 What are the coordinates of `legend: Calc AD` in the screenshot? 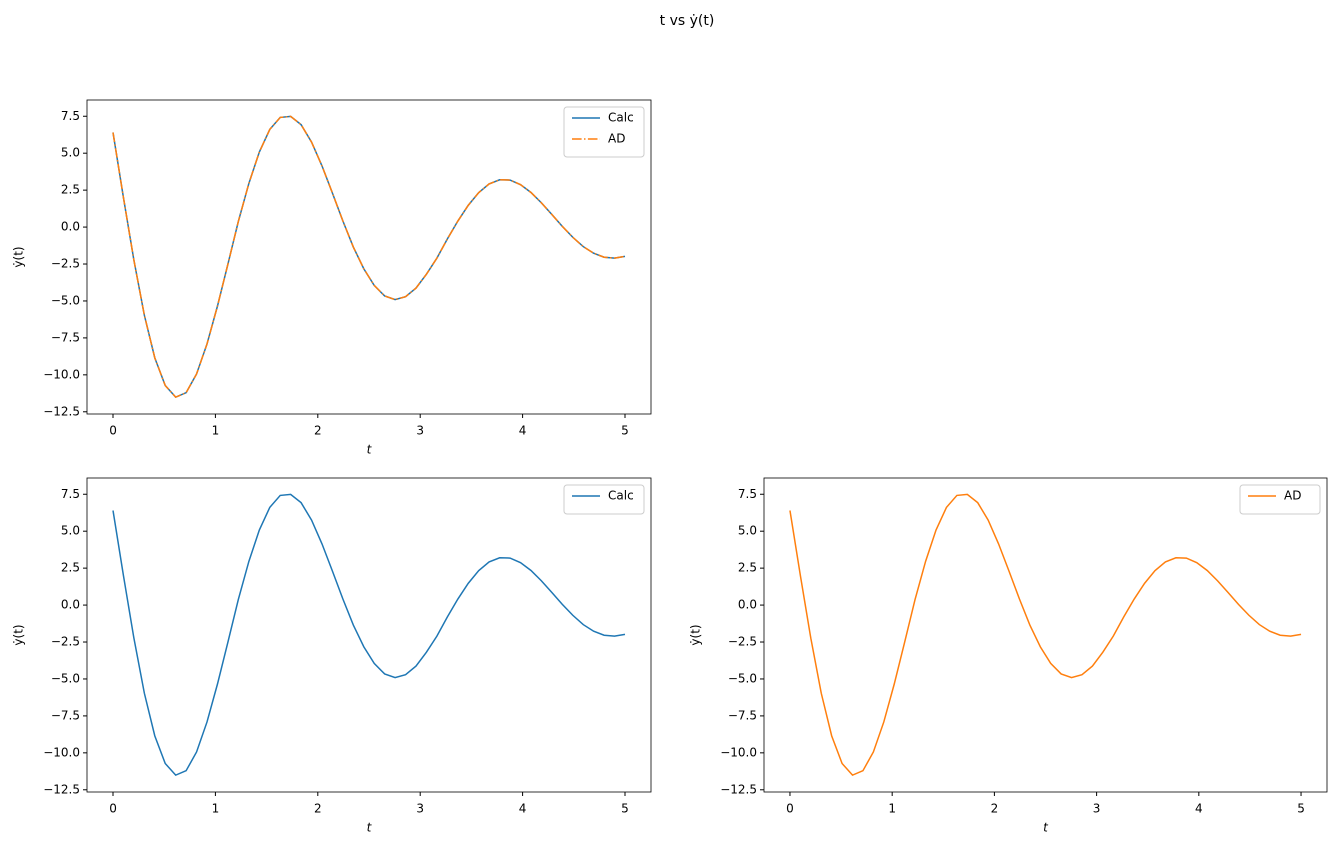 It's located at (604, 132).